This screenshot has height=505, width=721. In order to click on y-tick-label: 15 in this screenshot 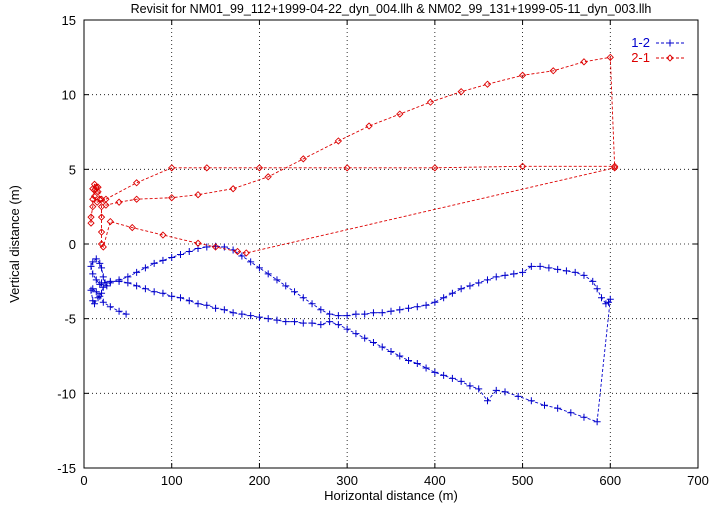, I will do `click(69, 20)`.